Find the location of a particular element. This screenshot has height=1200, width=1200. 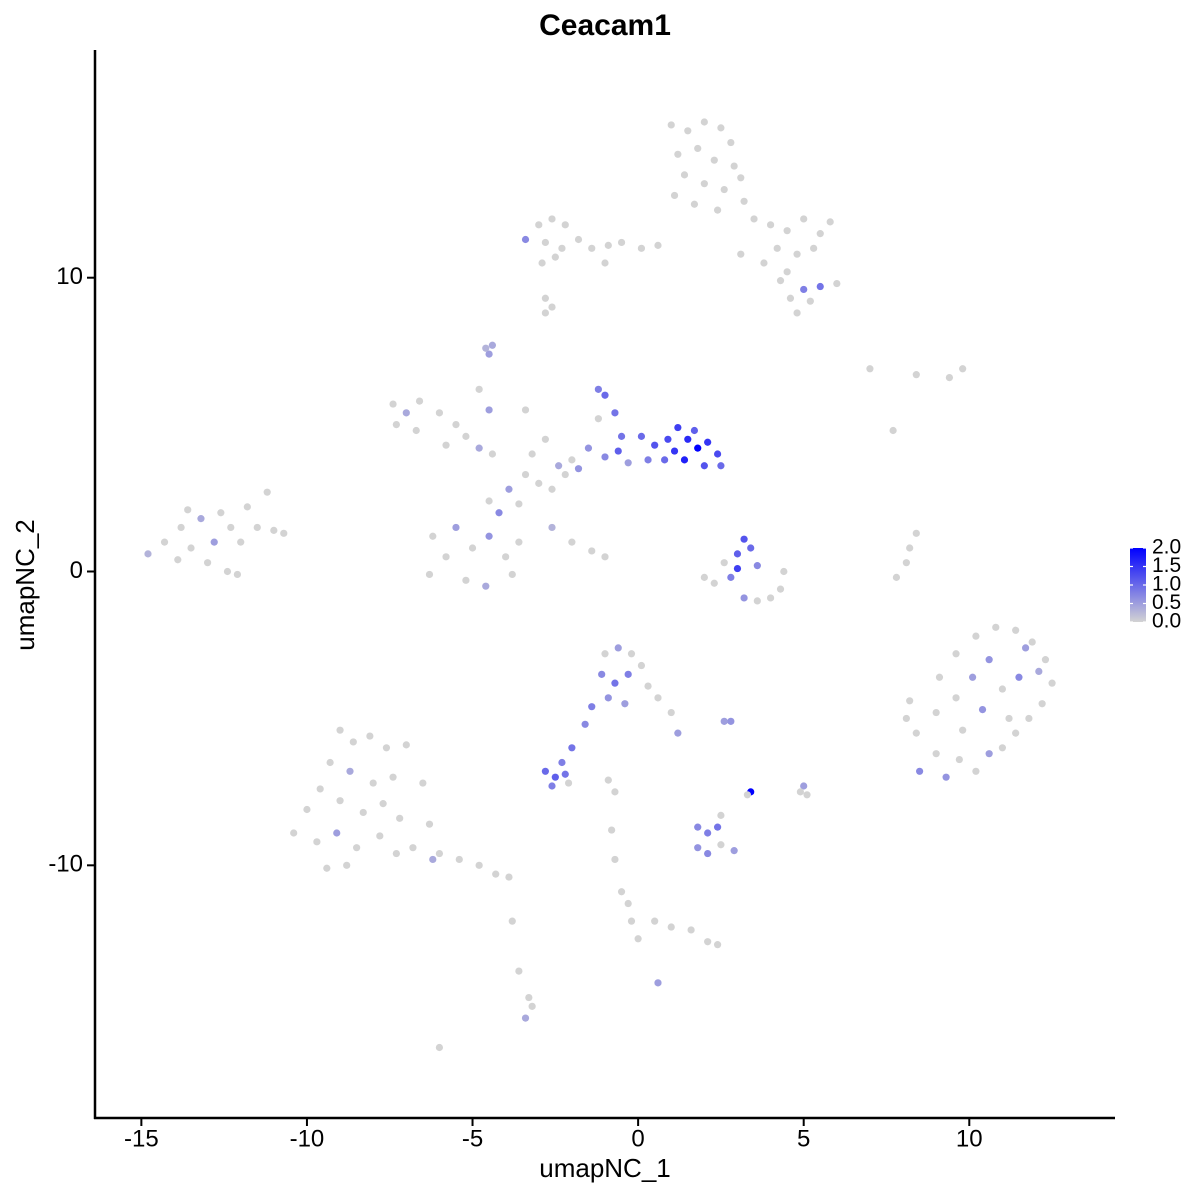

color-bar-label: 0.0 is located at coordinates (1166, 621).